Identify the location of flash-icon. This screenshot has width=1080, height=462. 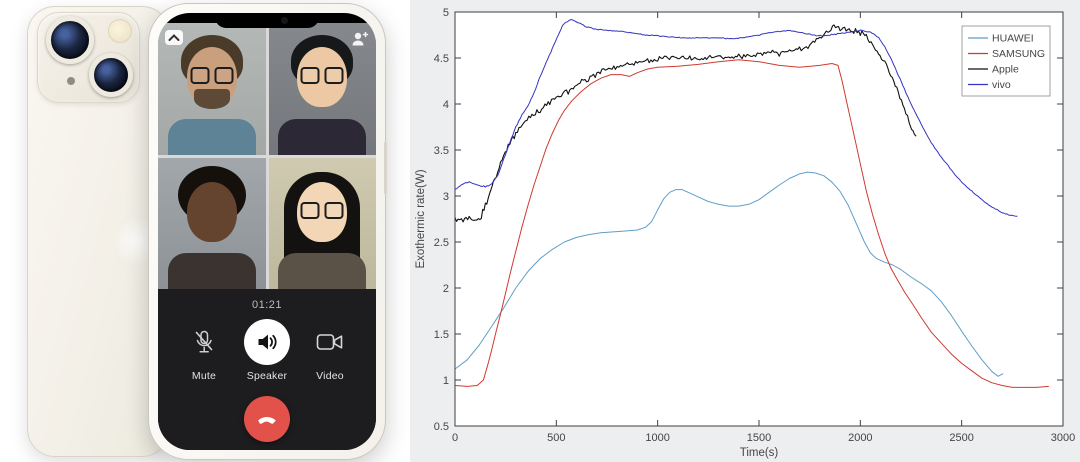
(120, 31).